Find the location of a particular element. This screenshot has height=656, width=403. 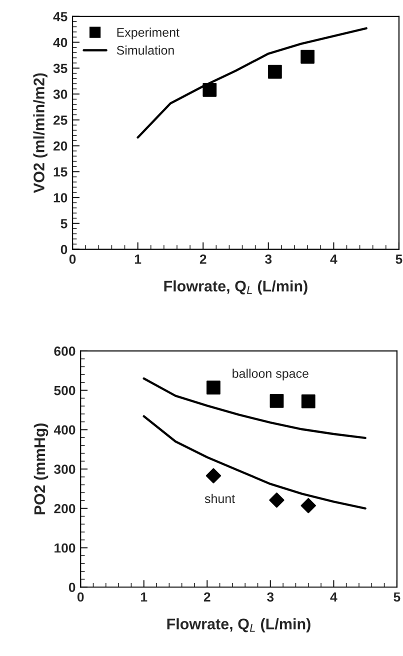

line-series is located at coordinates (254, 462).